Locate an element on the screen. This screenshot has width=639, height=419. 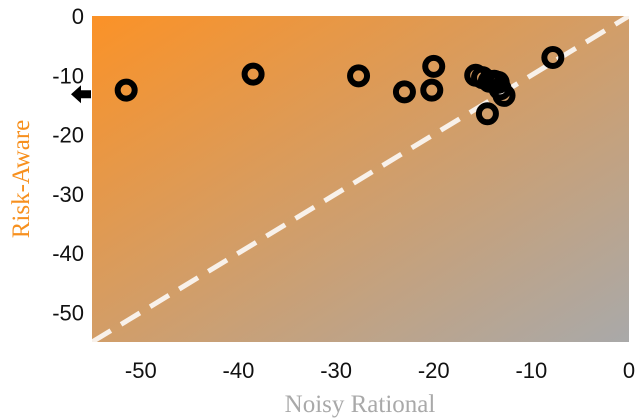
x-tick-label: -10 is located at coordinates (531, 370).